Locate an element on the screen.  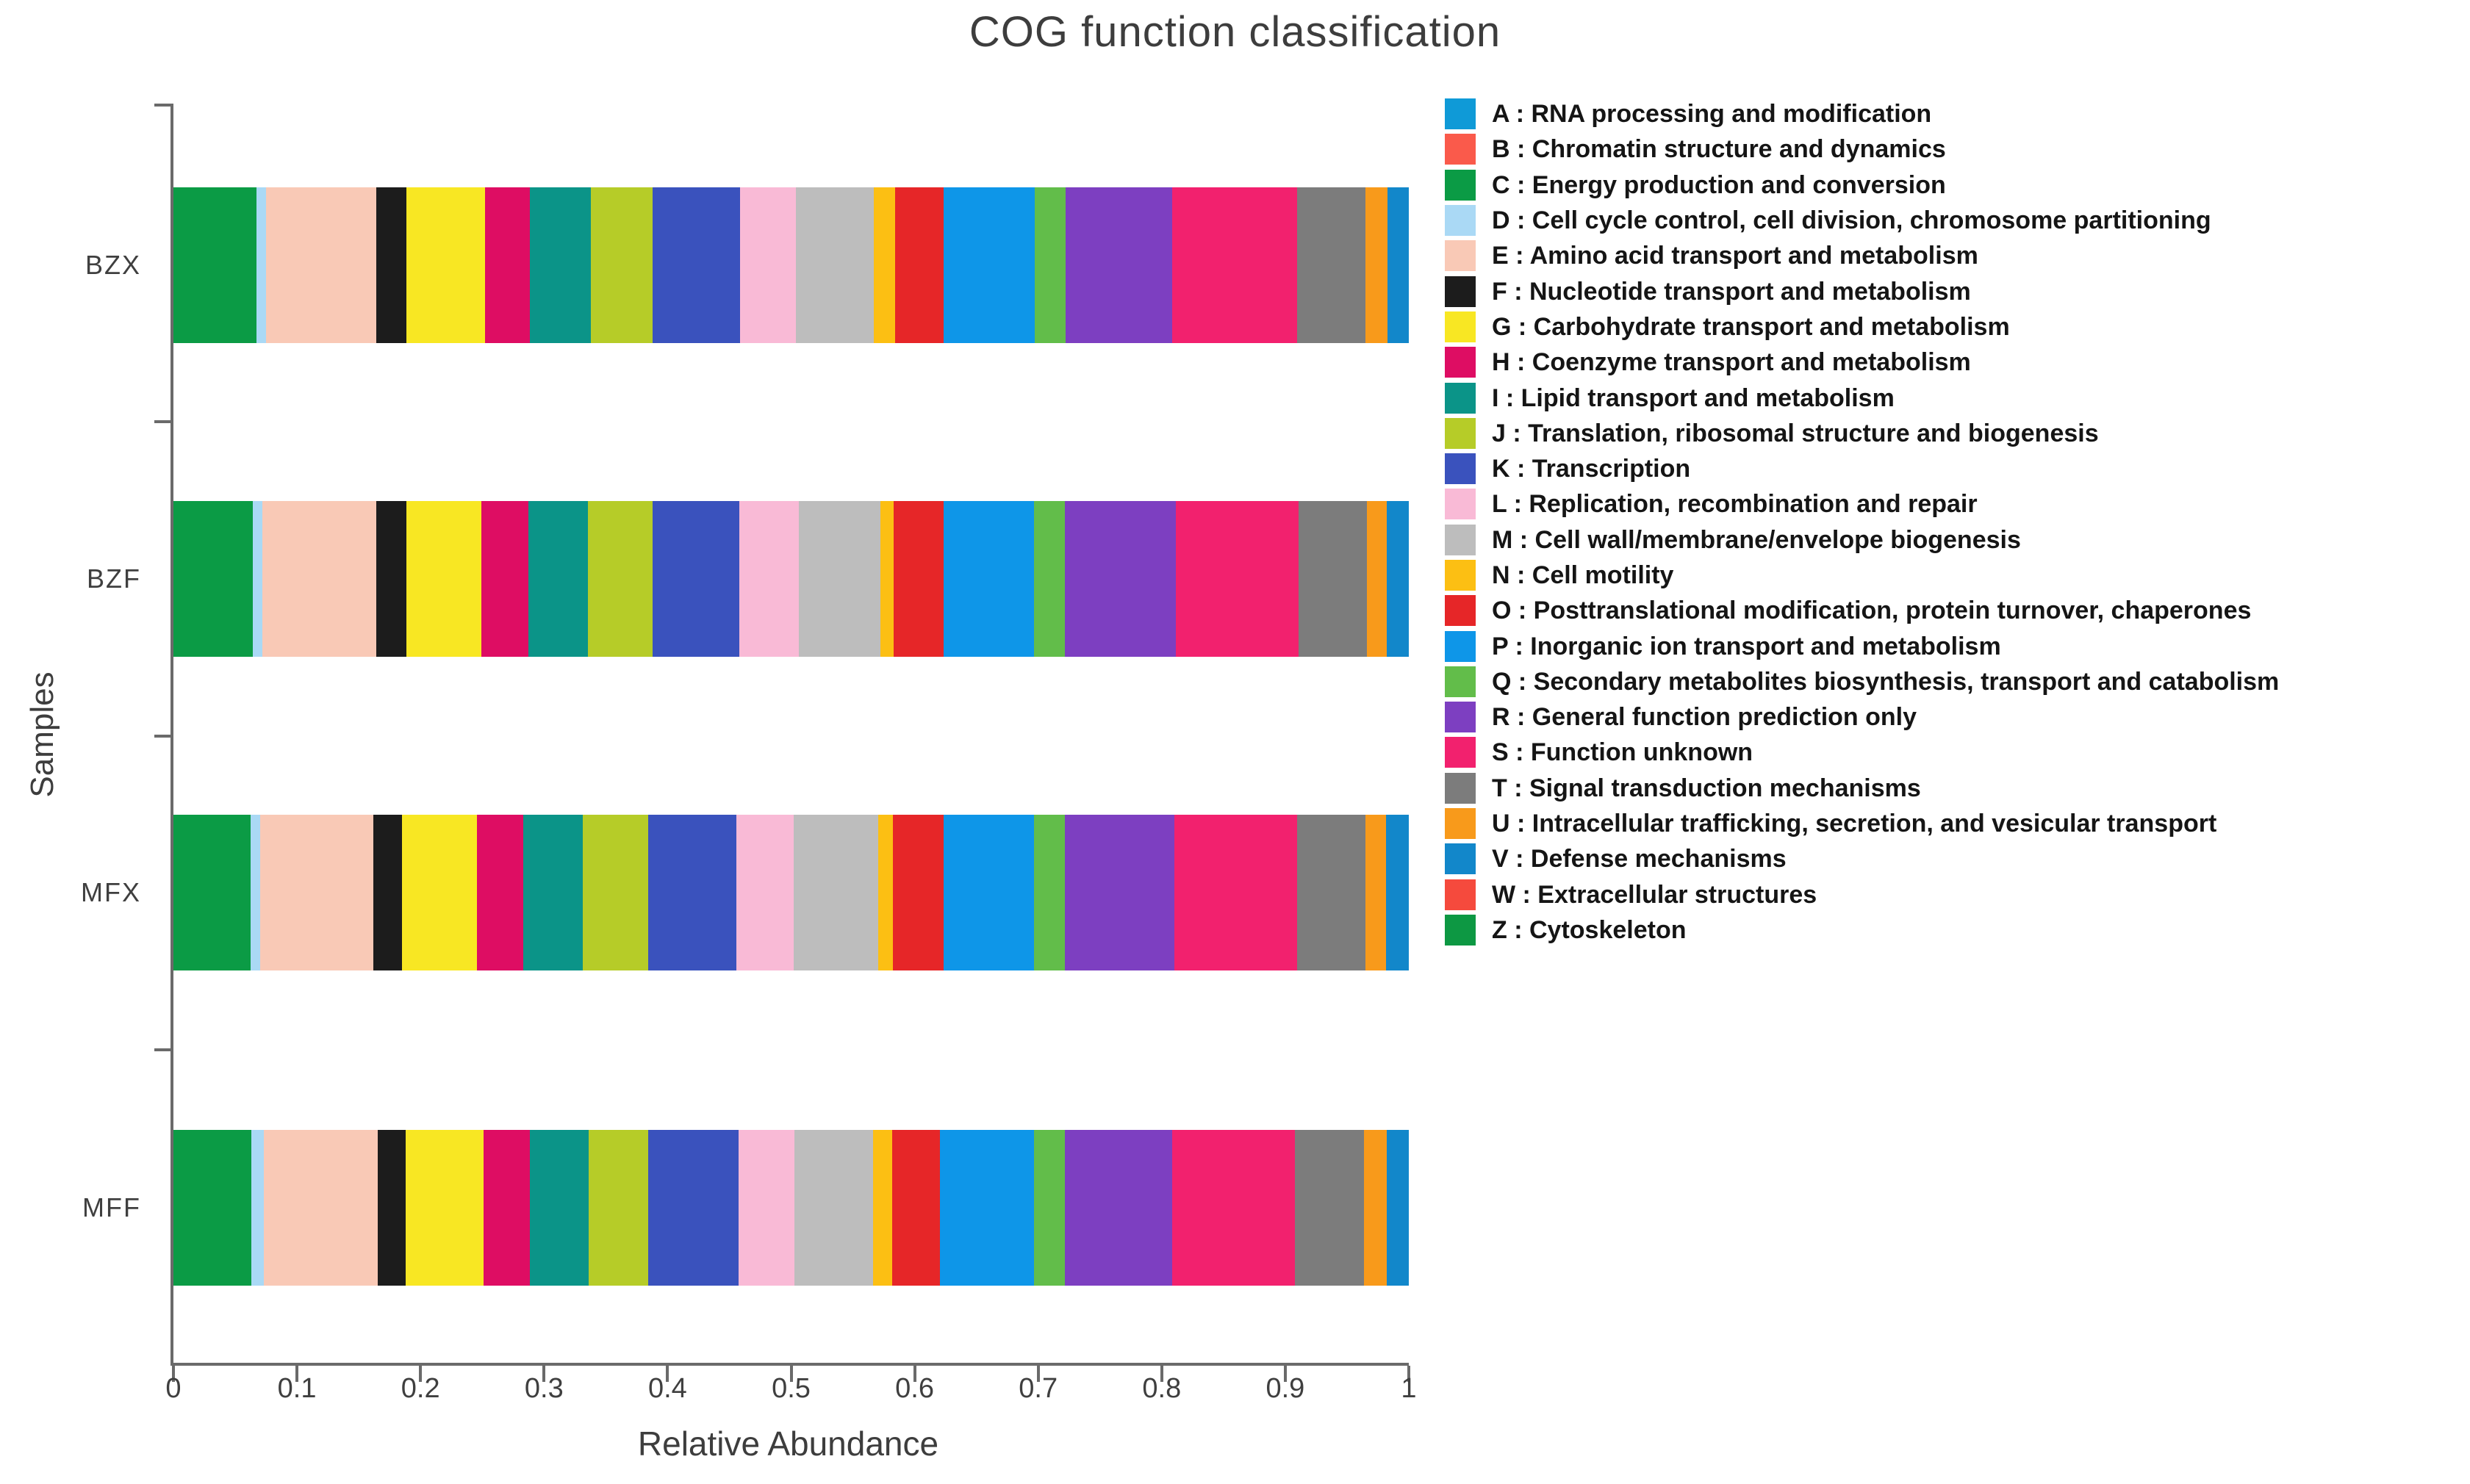
legend-item-t: T : Signal transduction mechanisms is located at coordinates (1862, 788).